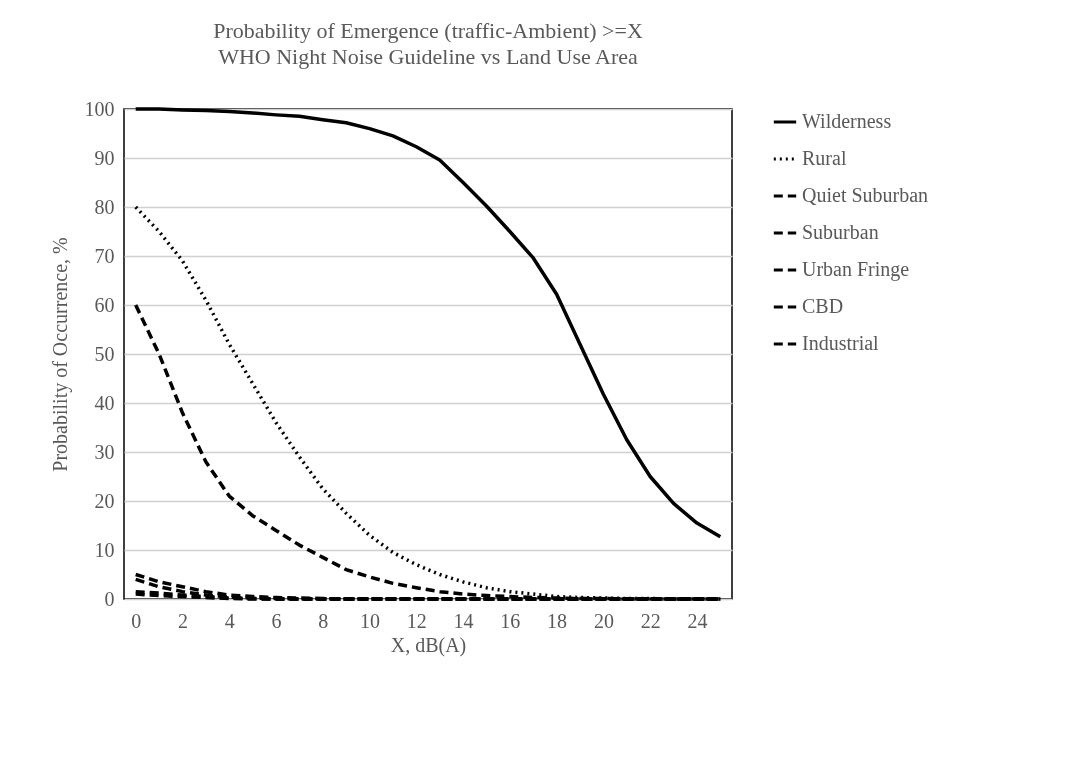 This screenshot has height=774, width=1091. Describe the element at coordinates (104, 255) in the screenshot. I see `y-tick-label: 70` at that location.